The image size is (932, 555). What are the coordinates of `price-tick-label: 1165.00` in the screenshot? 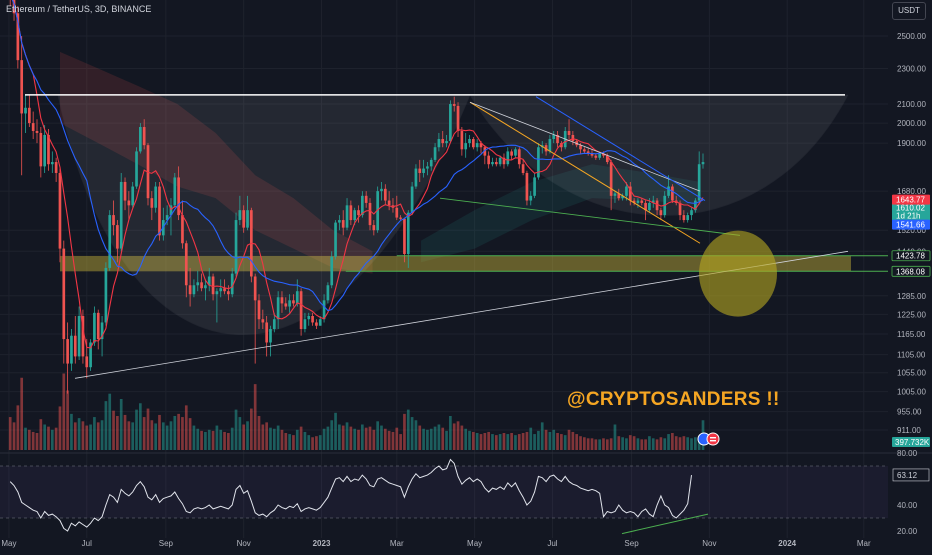 It's located at (911, 334).